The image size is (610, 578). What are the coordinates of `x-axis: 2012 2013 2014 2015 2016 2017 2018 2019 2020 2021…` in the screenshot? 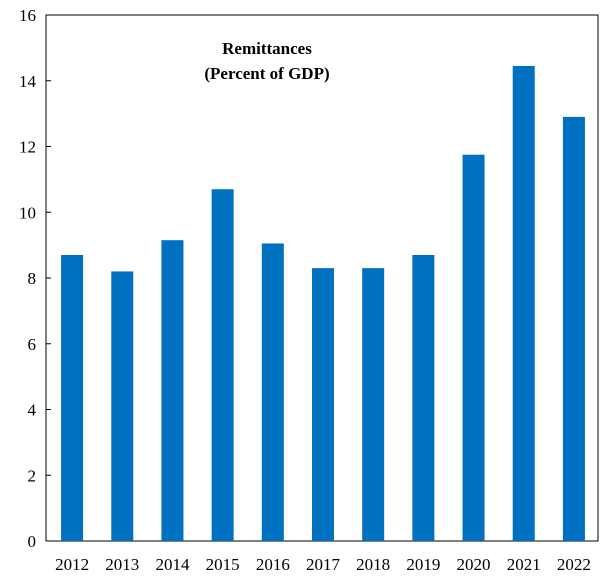 It's located at (323, 564).